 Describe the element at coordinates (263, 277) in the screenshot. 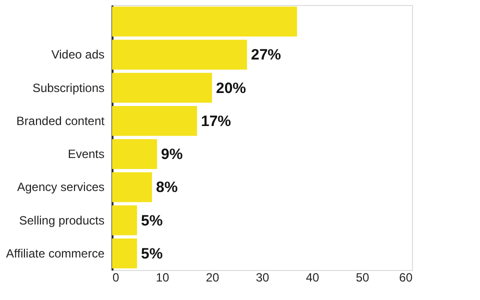

I see `x-tick-label: 30` at that location.